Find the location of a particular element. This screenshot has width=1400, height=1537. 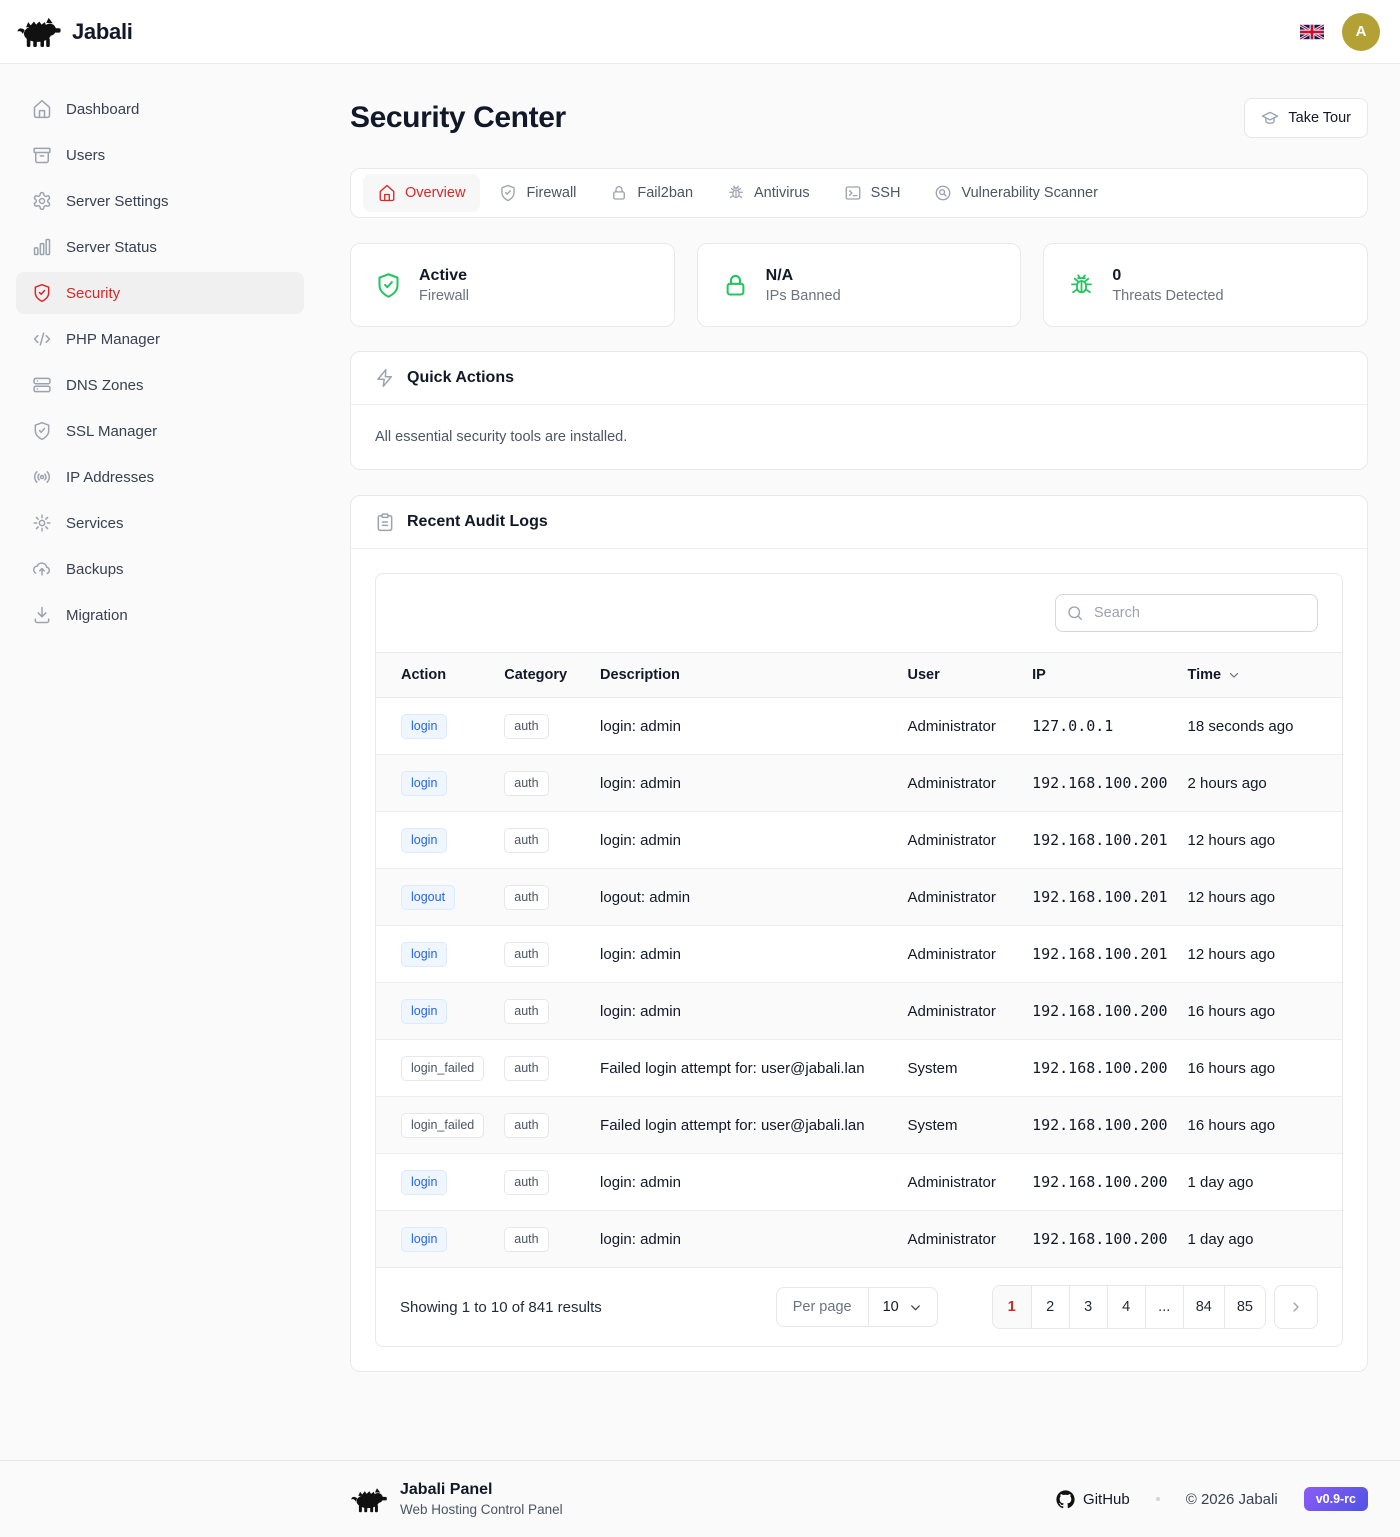

cloud-upload-icon is located at coordinates (41, 569).